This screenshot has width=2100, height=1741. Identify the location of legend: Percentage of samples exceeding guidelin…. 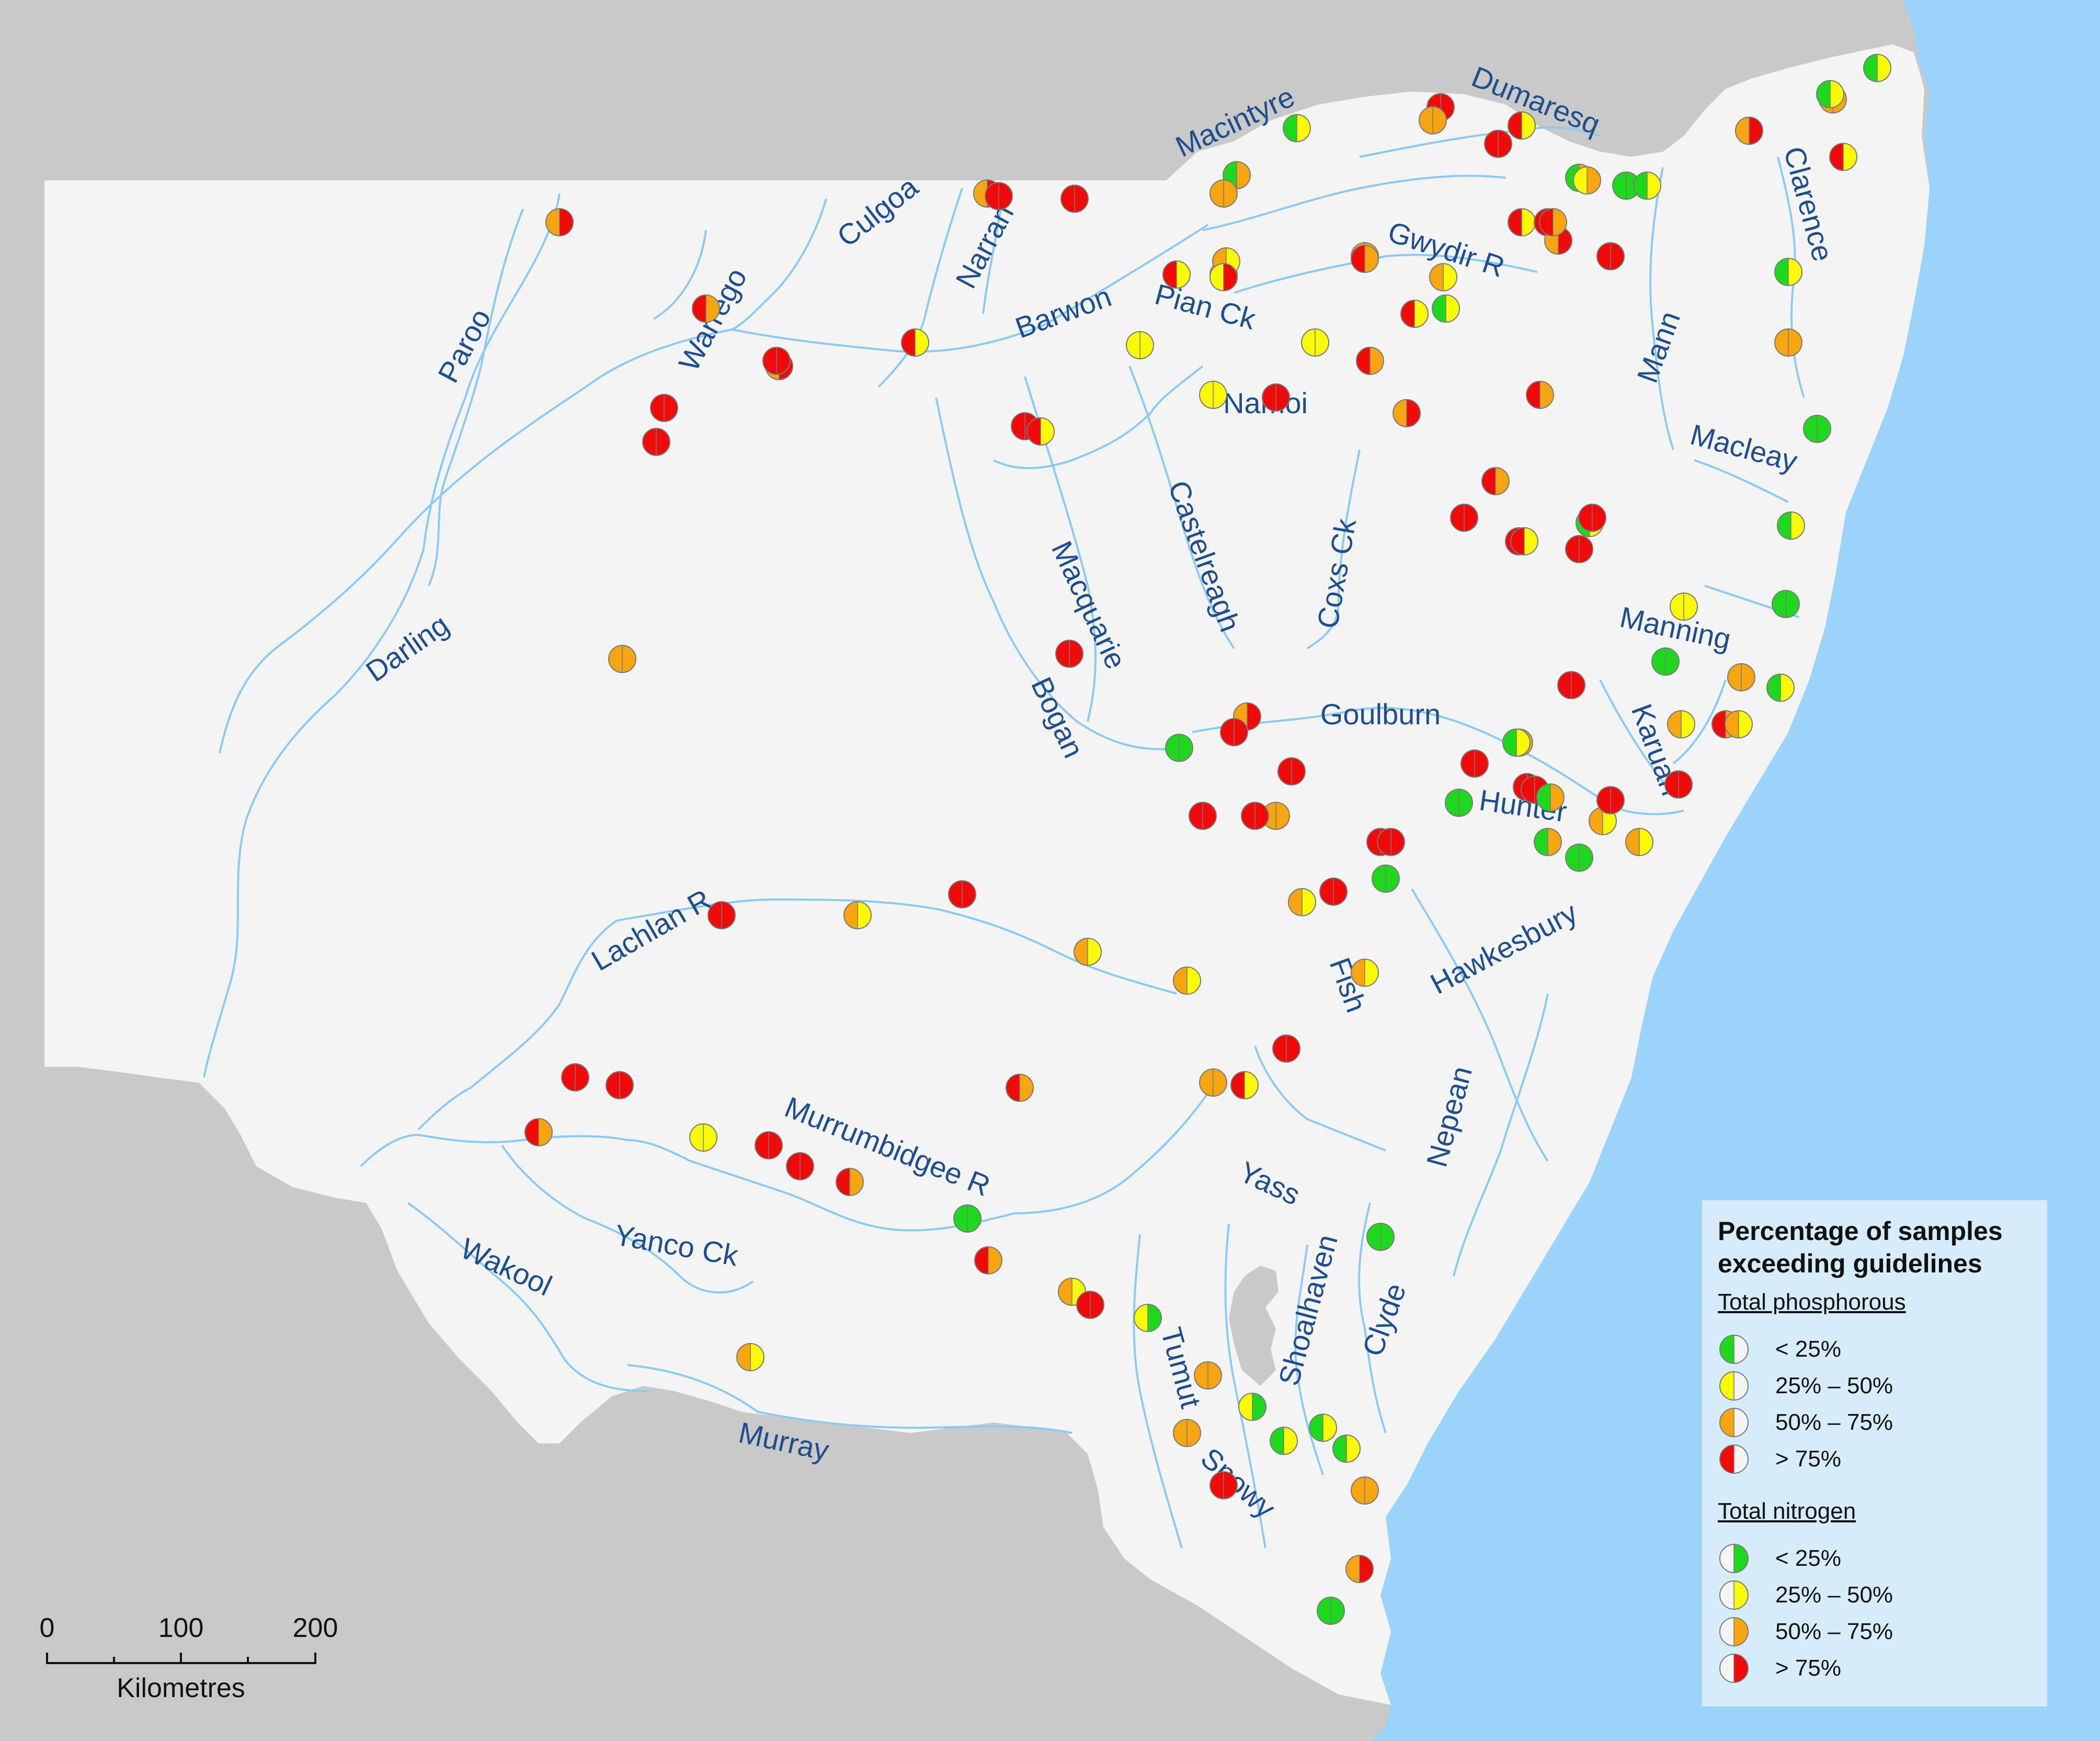
(1874, 1453).